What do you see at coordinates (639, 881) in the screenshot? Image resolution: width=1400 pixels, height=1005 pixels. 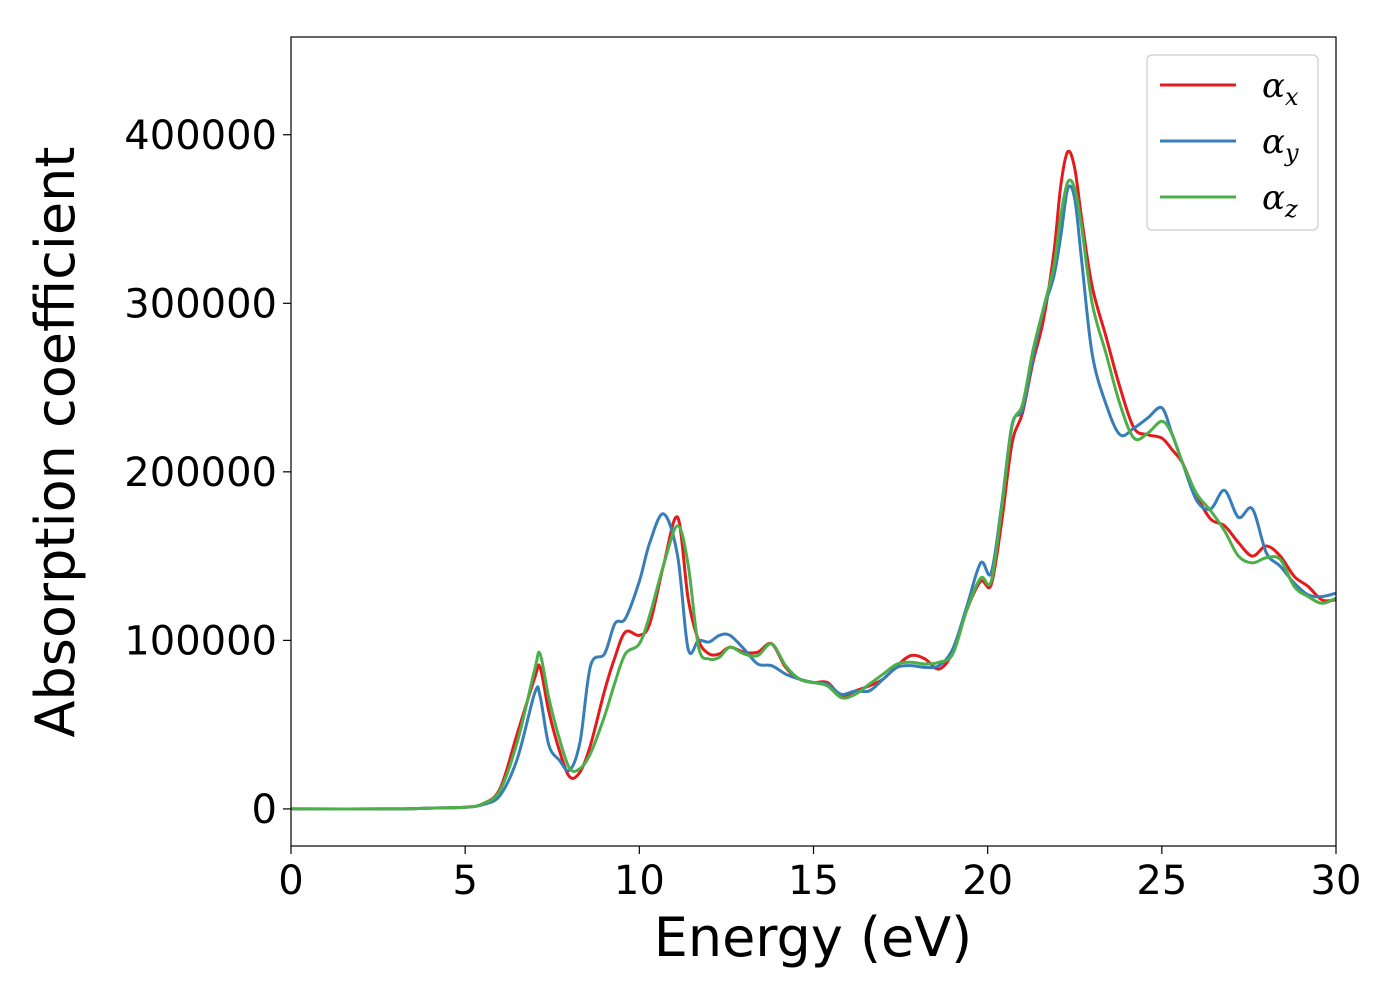 I see `x-tick-label: 10` at bounding box center [639, 881].